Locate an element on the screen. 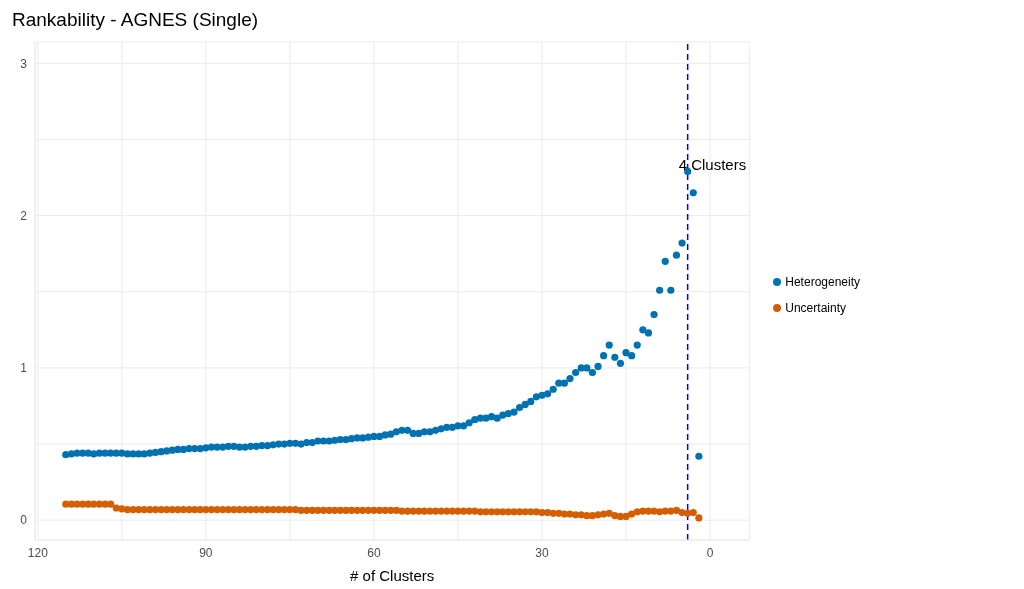  legend-label: Uncertainty is located at coordinates (815, 307).